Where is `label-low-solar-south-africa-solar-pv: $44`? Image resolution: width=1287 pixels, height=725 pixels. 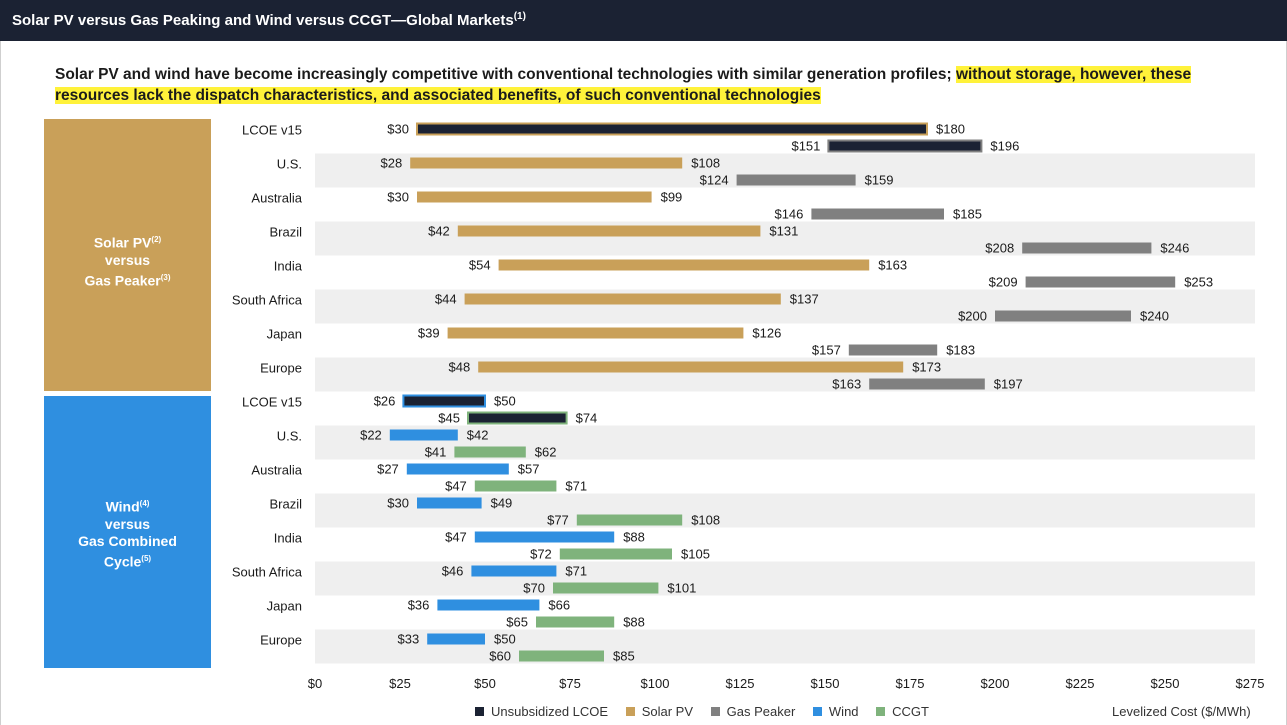 label-low-solar-south-africa-solar-pv: $44 is located at coordinates (446, 299).